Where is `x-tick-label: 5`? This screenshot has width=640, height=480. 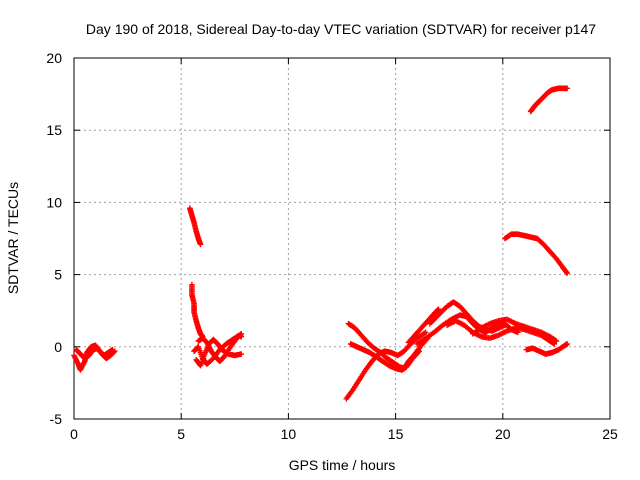
x-tick-label: 5 is located at coordinates (181, 434).